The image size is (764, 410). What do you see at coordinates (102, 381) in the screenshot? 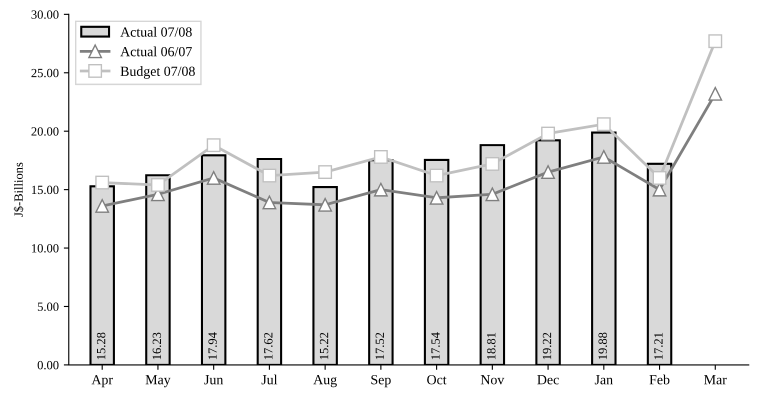
I see `x-tick-label: Apr` at bounding box center [102, 381].